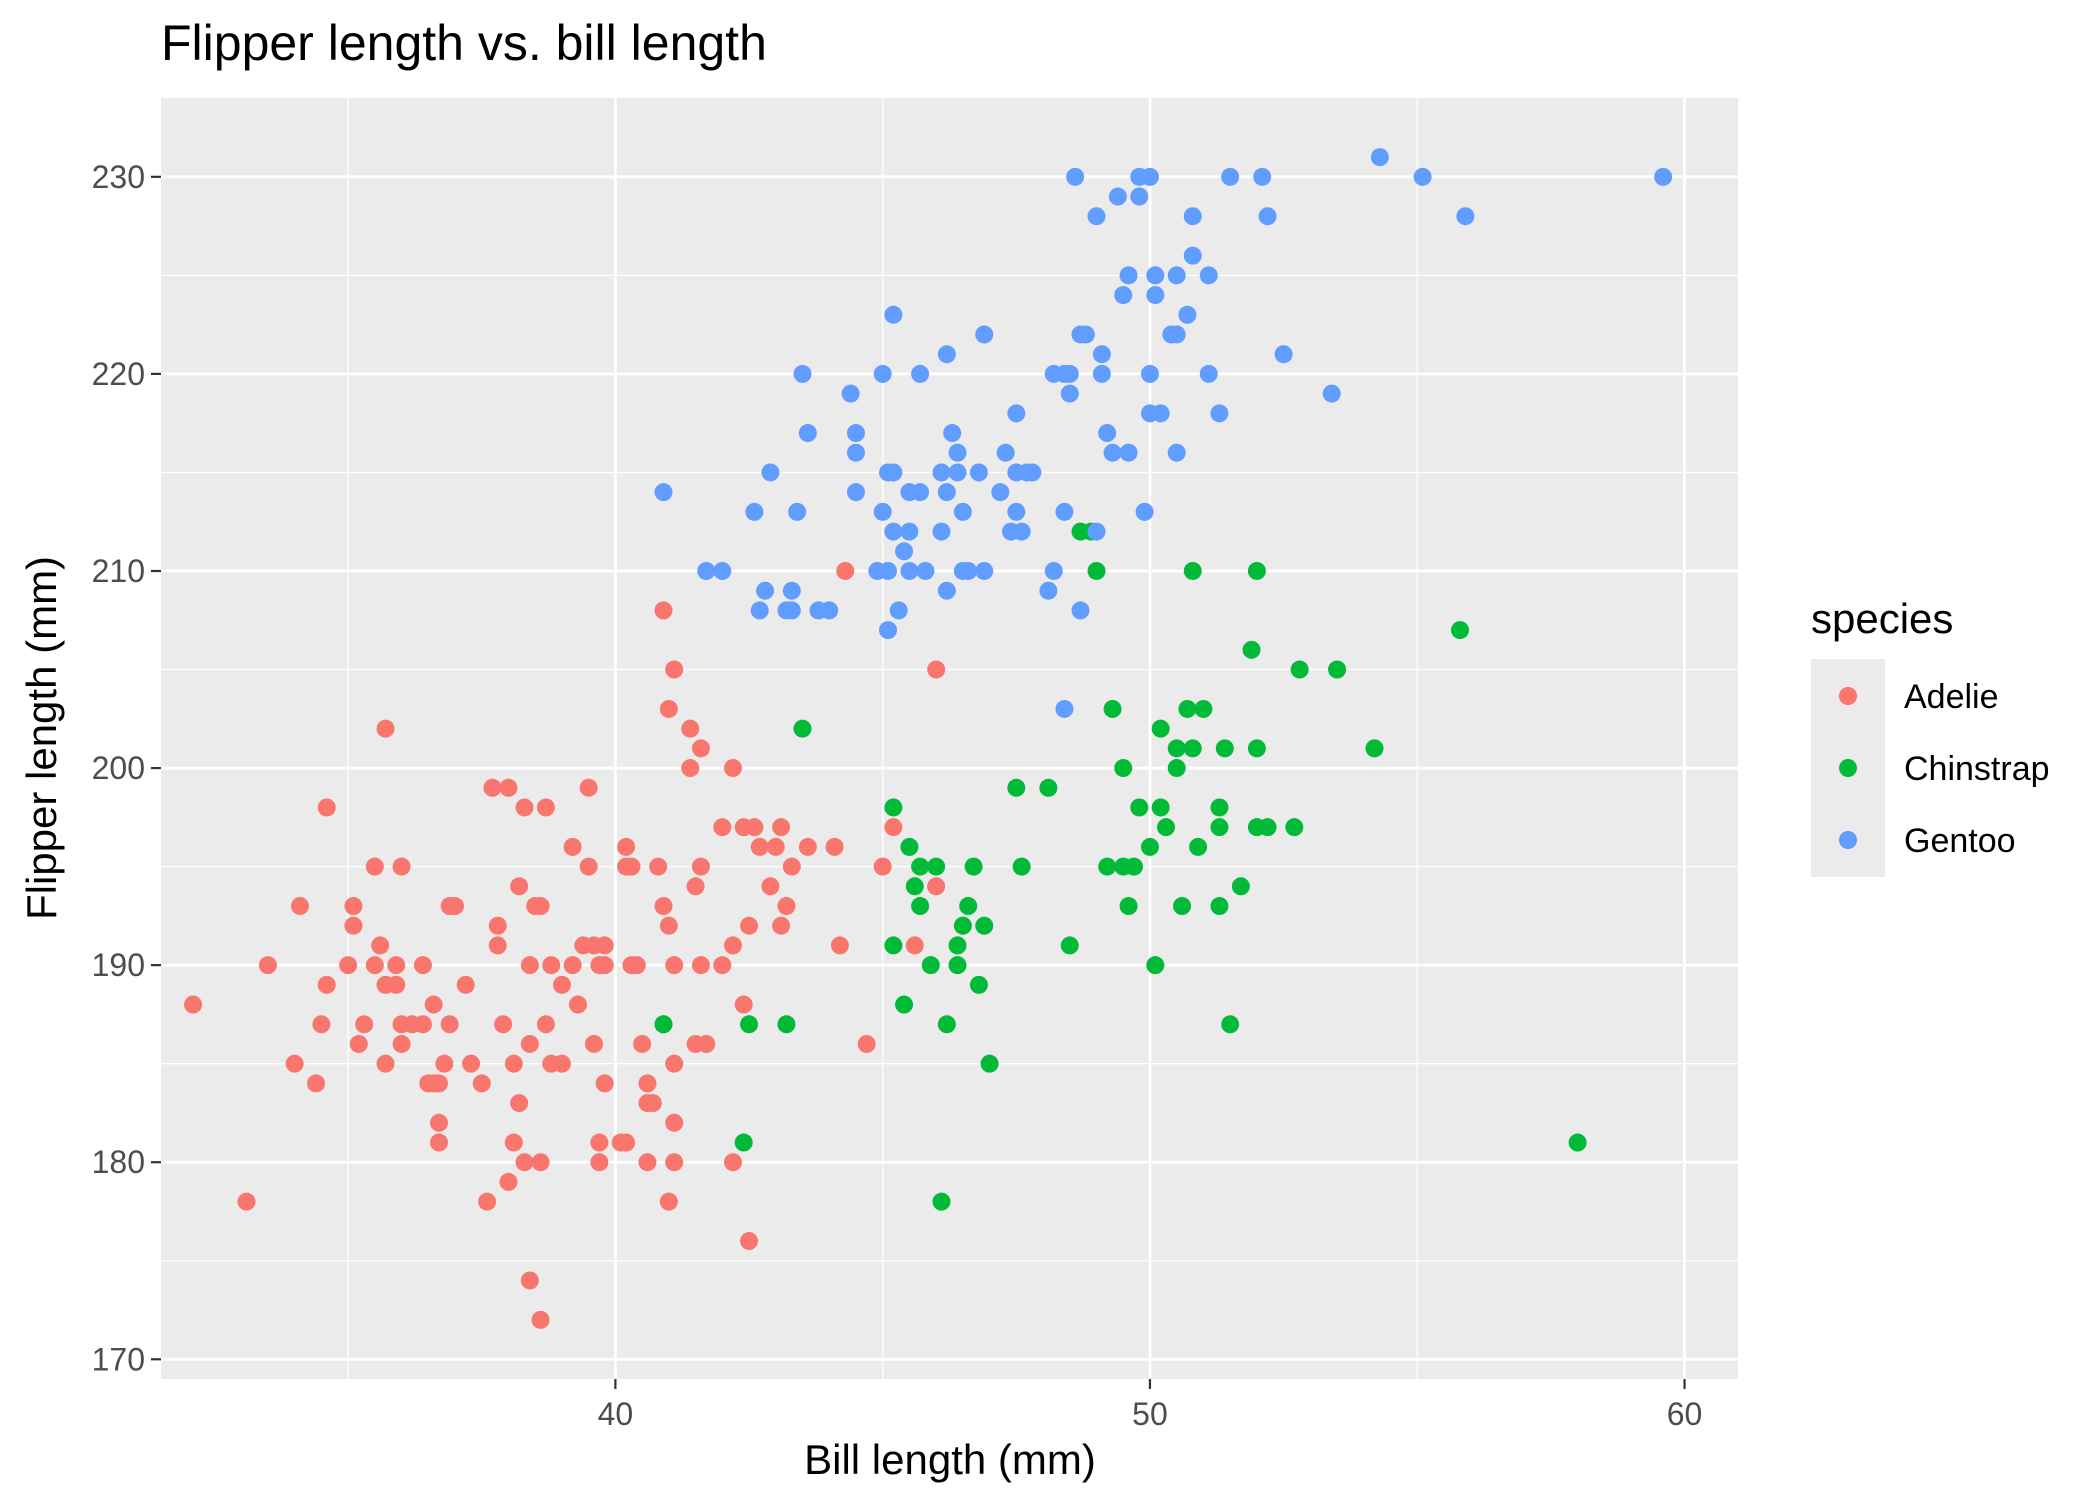 The image size is (2099, 1499). Describe the element at coordinates (1685, 1414) in the screenshot. I see `x-tick-label: 60` at that location.